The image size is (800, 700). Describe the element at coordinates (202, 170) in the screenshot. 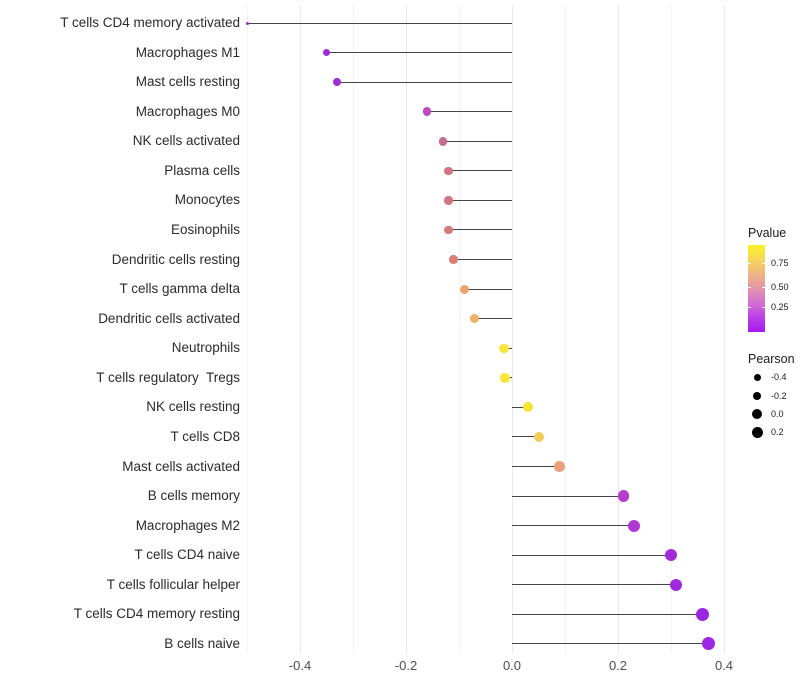

I see `y-axis-label: Plasma cells` at that location.